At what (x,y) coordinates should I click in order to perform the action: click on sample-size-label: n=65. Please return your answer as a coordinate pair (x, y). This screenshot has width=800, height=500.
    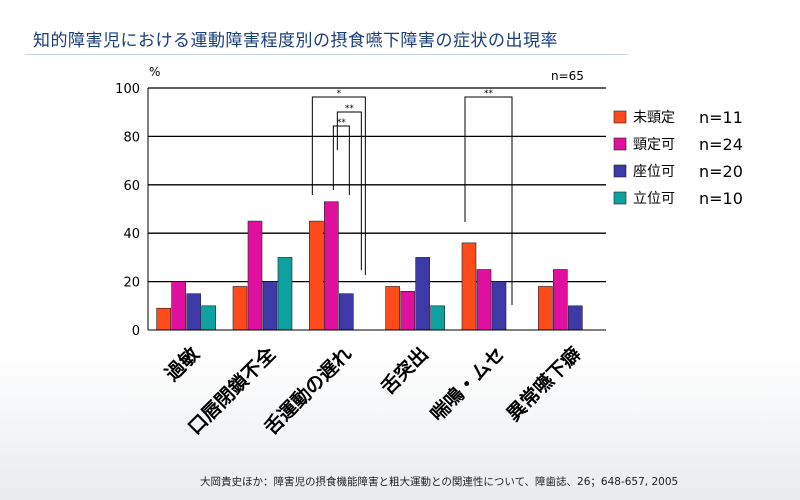
    Looking at the image, I should click on (567, 76).